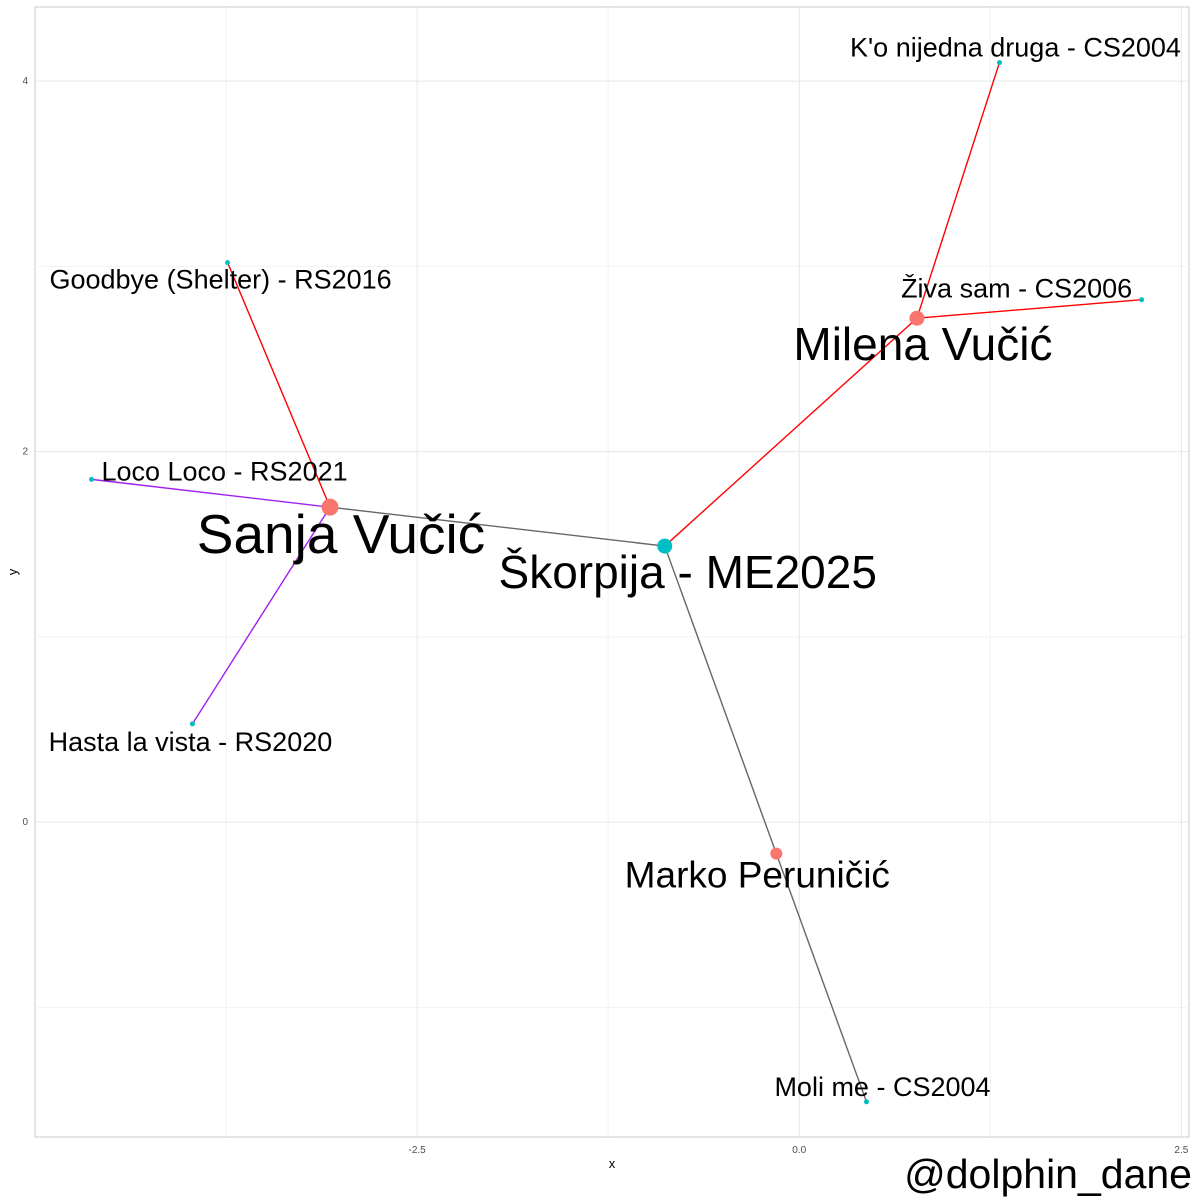  What do you see at coordinates (665, 546) in the screenshot?
I see `node-skorpija` at bounding box center [665, 546].